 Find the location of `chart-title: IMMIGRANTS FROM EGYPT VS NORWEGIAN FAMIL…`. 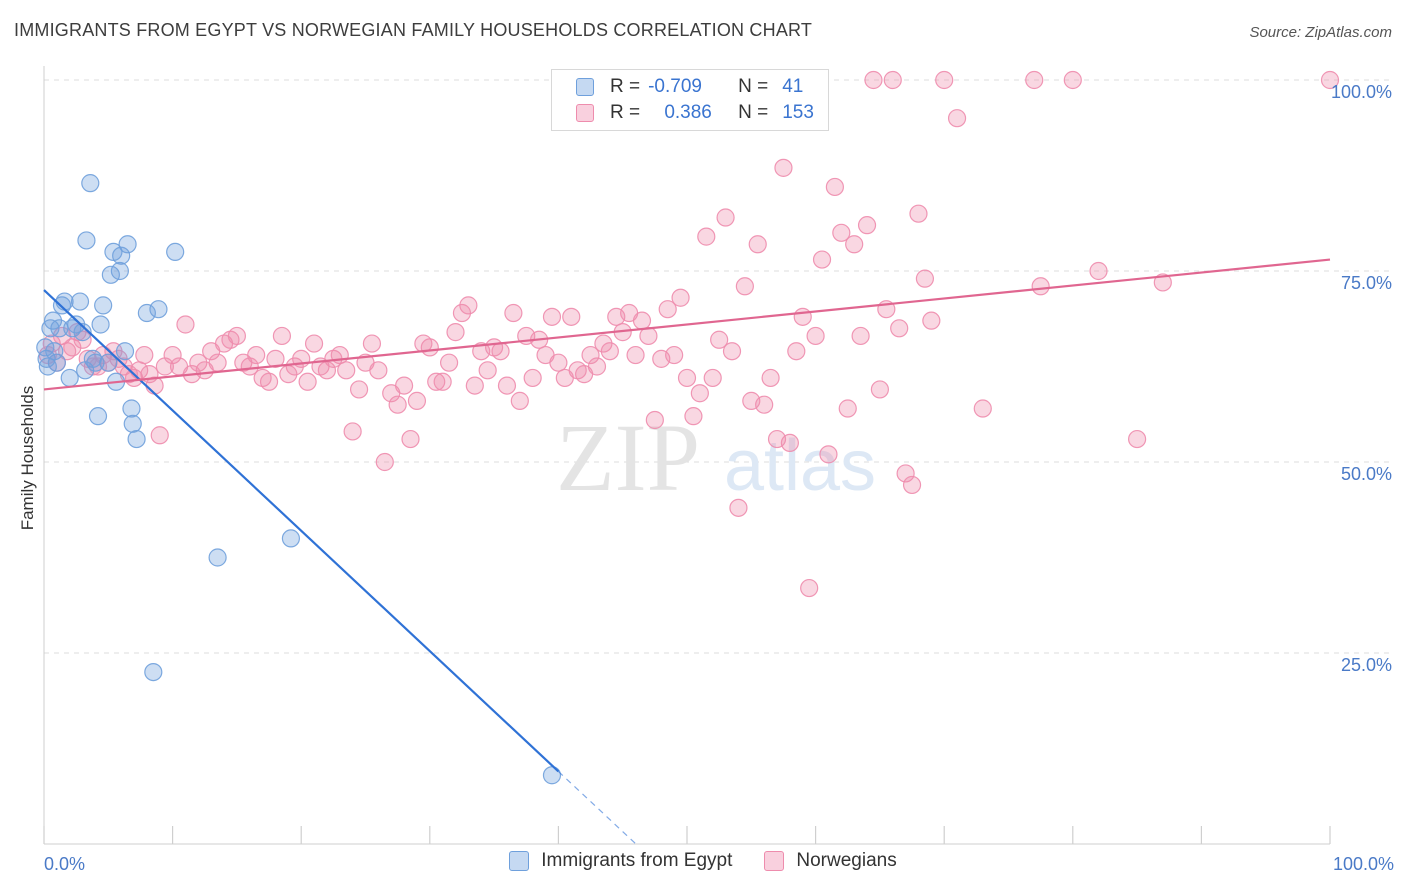

chart-title: IMMIGRANTS FROM EGYPT VS NORWEGIAN FAMIL… is located at coordinates (413, 30).